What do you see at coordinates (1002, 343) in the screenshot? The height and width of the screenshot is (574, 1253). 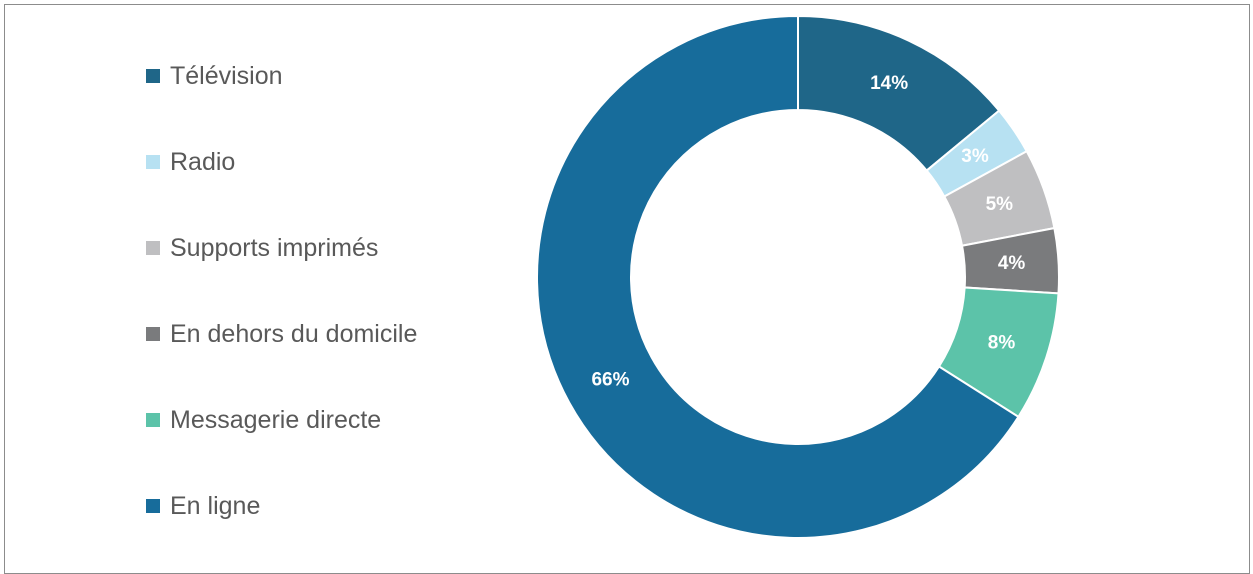 I see `data-label-direct-mail: 8%` at bounding box center [1002, 343].